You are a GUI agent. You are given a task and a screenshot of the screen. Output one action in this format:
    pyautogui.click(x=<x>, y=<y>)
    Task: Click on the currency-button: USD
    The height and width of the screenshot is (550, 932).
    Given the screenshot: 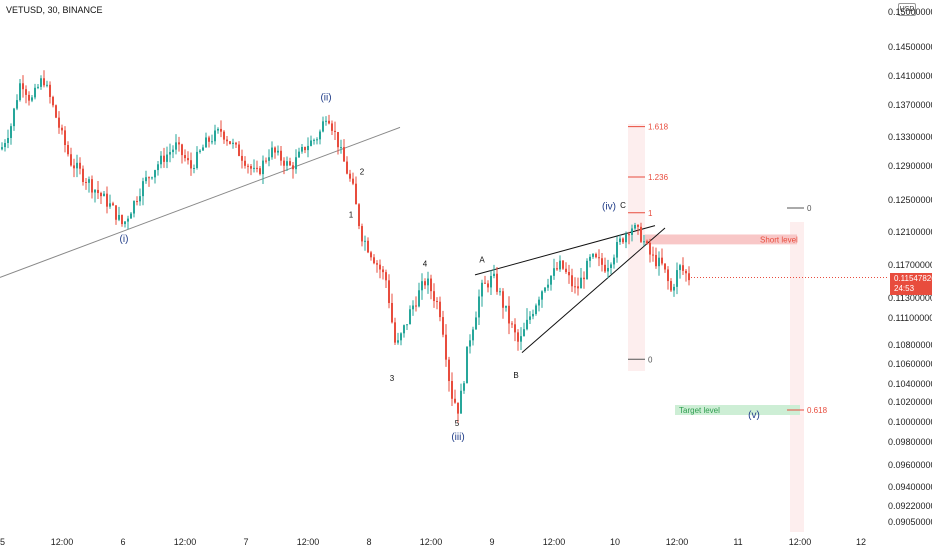 What is the action you would take?
    pyautogui.click(x=907, y=9)
    